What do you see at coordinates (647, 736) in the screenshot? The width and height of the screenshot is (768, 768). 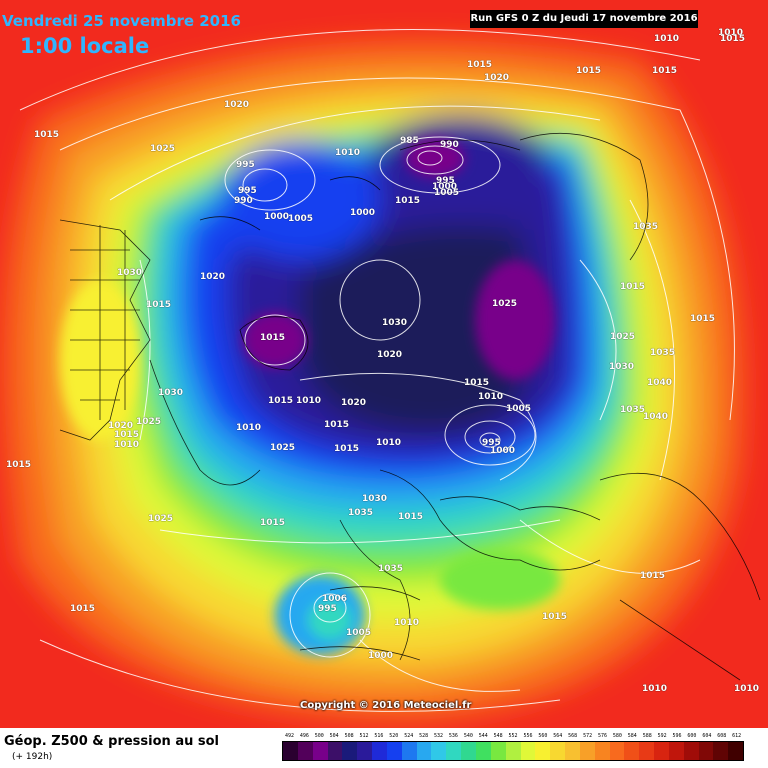 I see `legend-label: 588` at bounding box center [647, 736].